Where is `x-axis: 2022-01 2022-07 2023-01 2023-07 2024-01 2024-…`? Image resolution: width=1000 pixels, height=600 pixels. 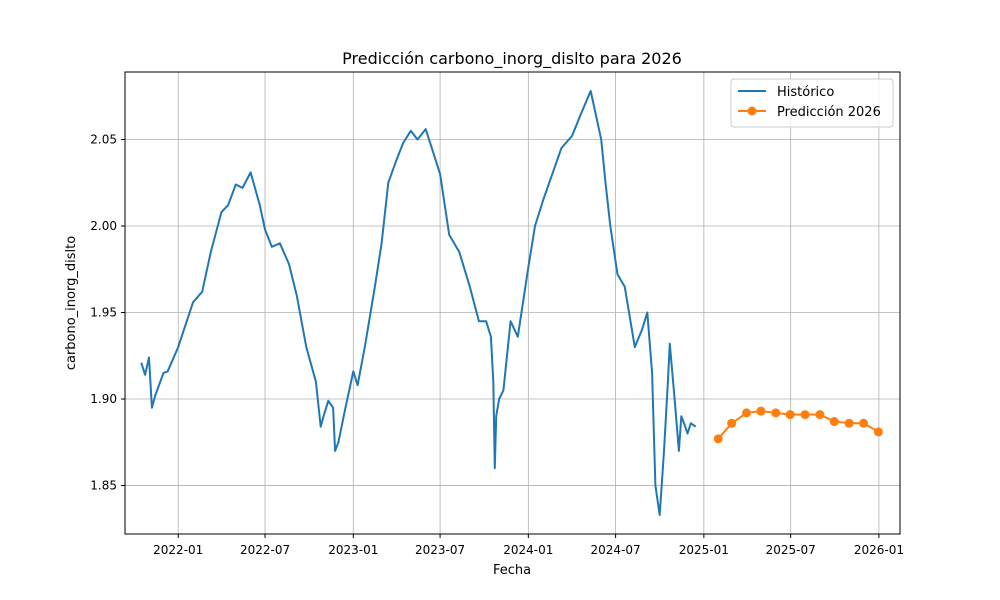
x-axis: 2022-01 2022-07 2023-01 2023-07 2024-01 2024-… is located at coordinates (528, 545).